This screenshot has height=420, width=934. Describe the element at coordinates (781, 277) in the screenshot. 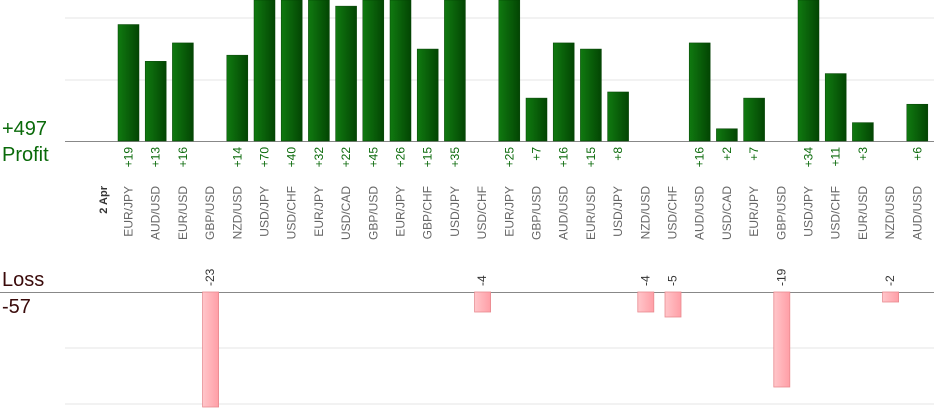

I see `loss-value-label: -19` at that location.